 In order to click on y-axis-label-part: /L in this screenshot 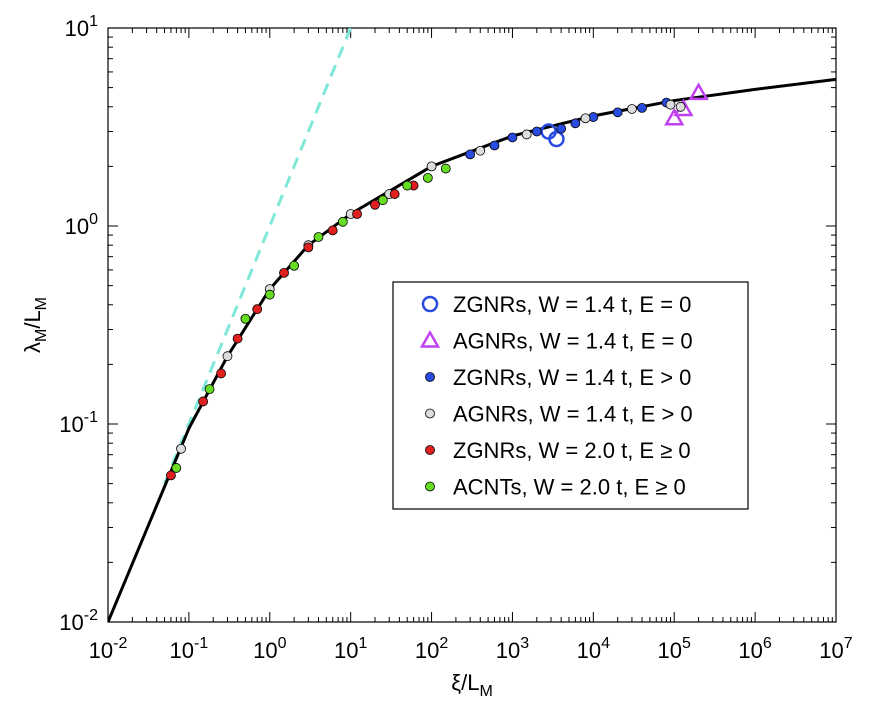, I will do `click(32, 319)`.